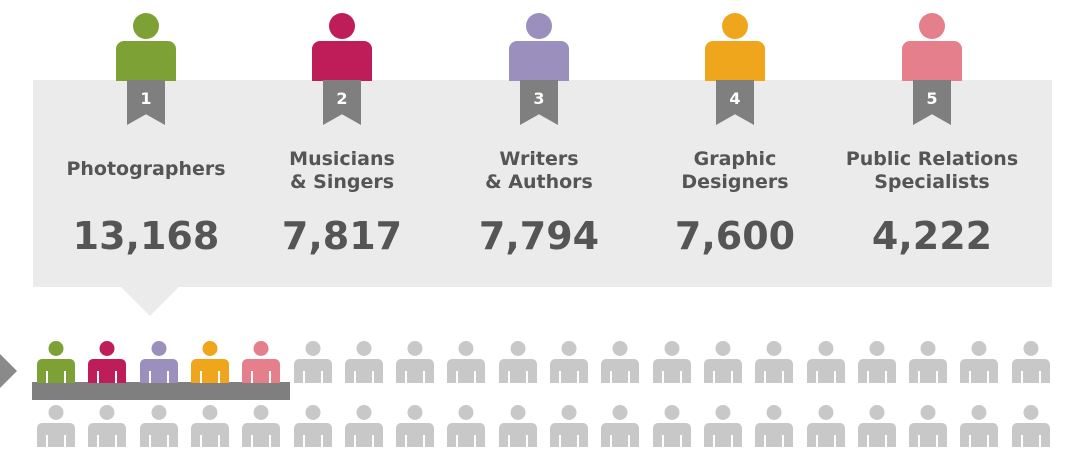  What do you see at coordinates (342, 98) in the screenshot?
I see `rank-number: 2` at bounding box center [342, 98].